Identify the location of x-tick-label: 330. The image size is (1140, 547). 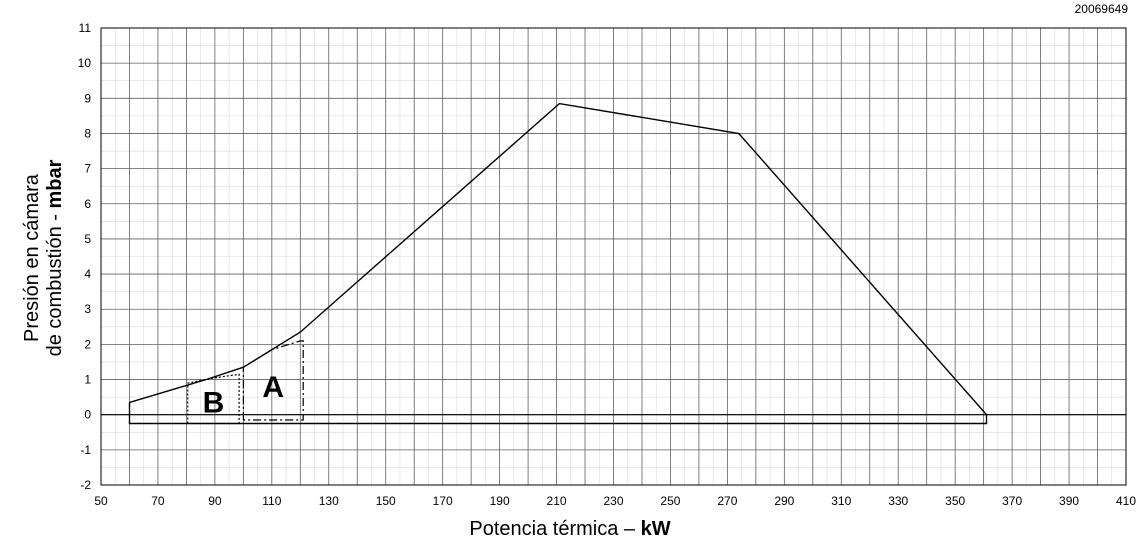
(898, 501).